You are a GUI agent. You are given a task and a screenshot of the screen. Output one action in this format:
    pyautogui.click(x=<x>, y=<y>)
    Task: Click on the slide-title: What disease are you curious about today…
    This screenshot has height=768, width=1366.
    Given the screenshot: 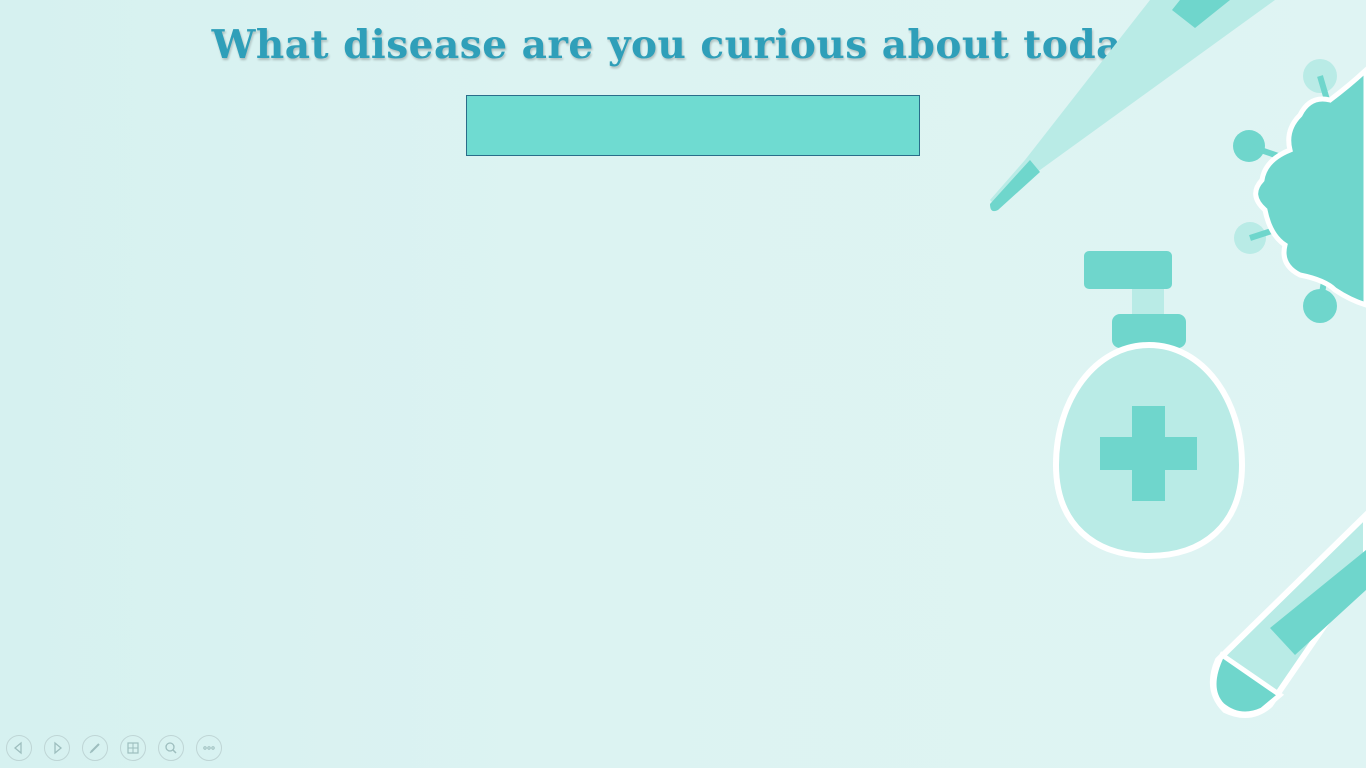 What is the action you would take?
    pyautogui.click(x=690, y=45)
    